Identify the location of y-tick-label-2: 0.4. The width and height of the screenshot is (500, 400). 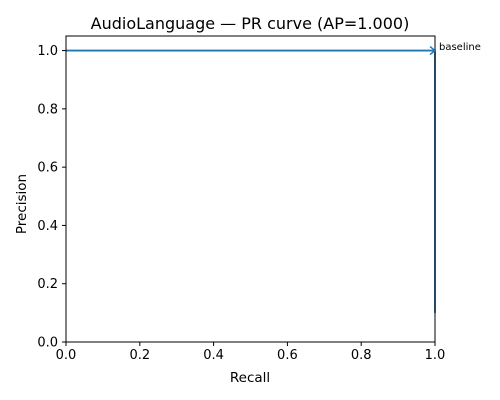
(47, 226).